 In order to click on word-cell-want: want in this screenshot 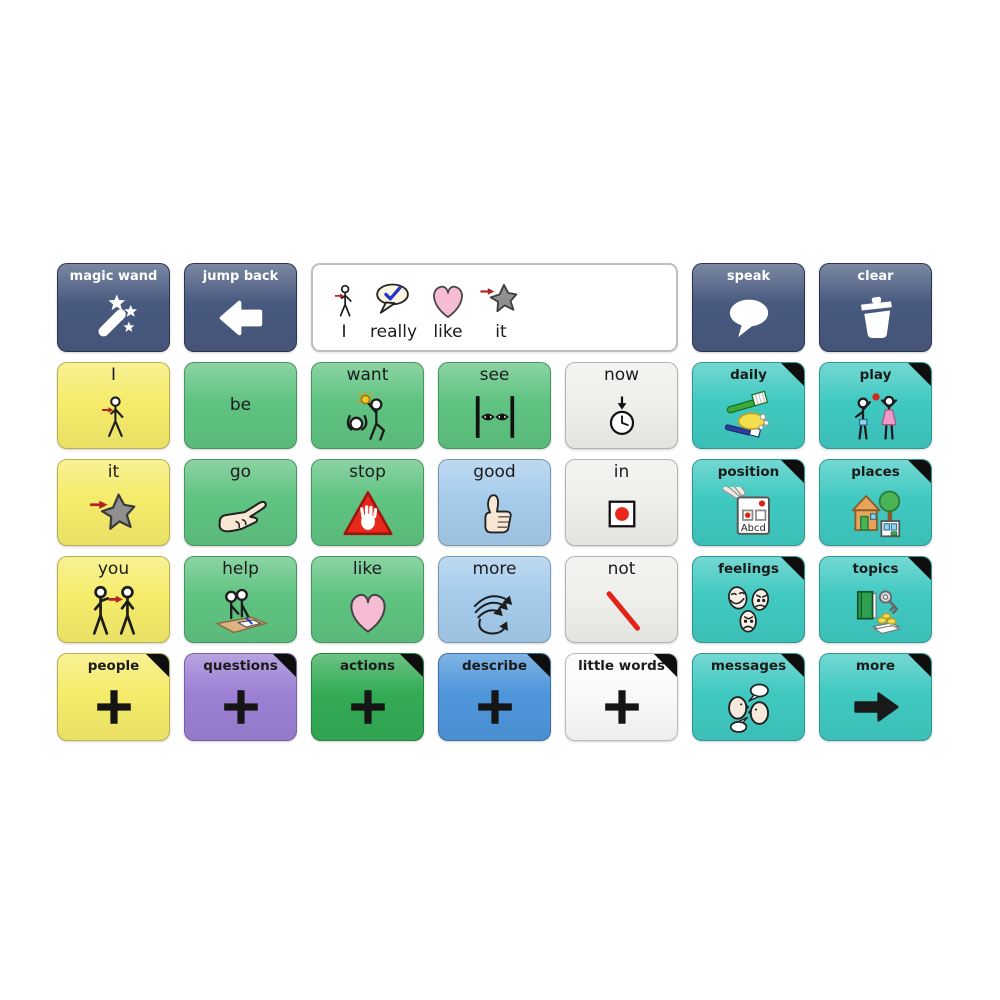, I will do `click(367, 405)`.